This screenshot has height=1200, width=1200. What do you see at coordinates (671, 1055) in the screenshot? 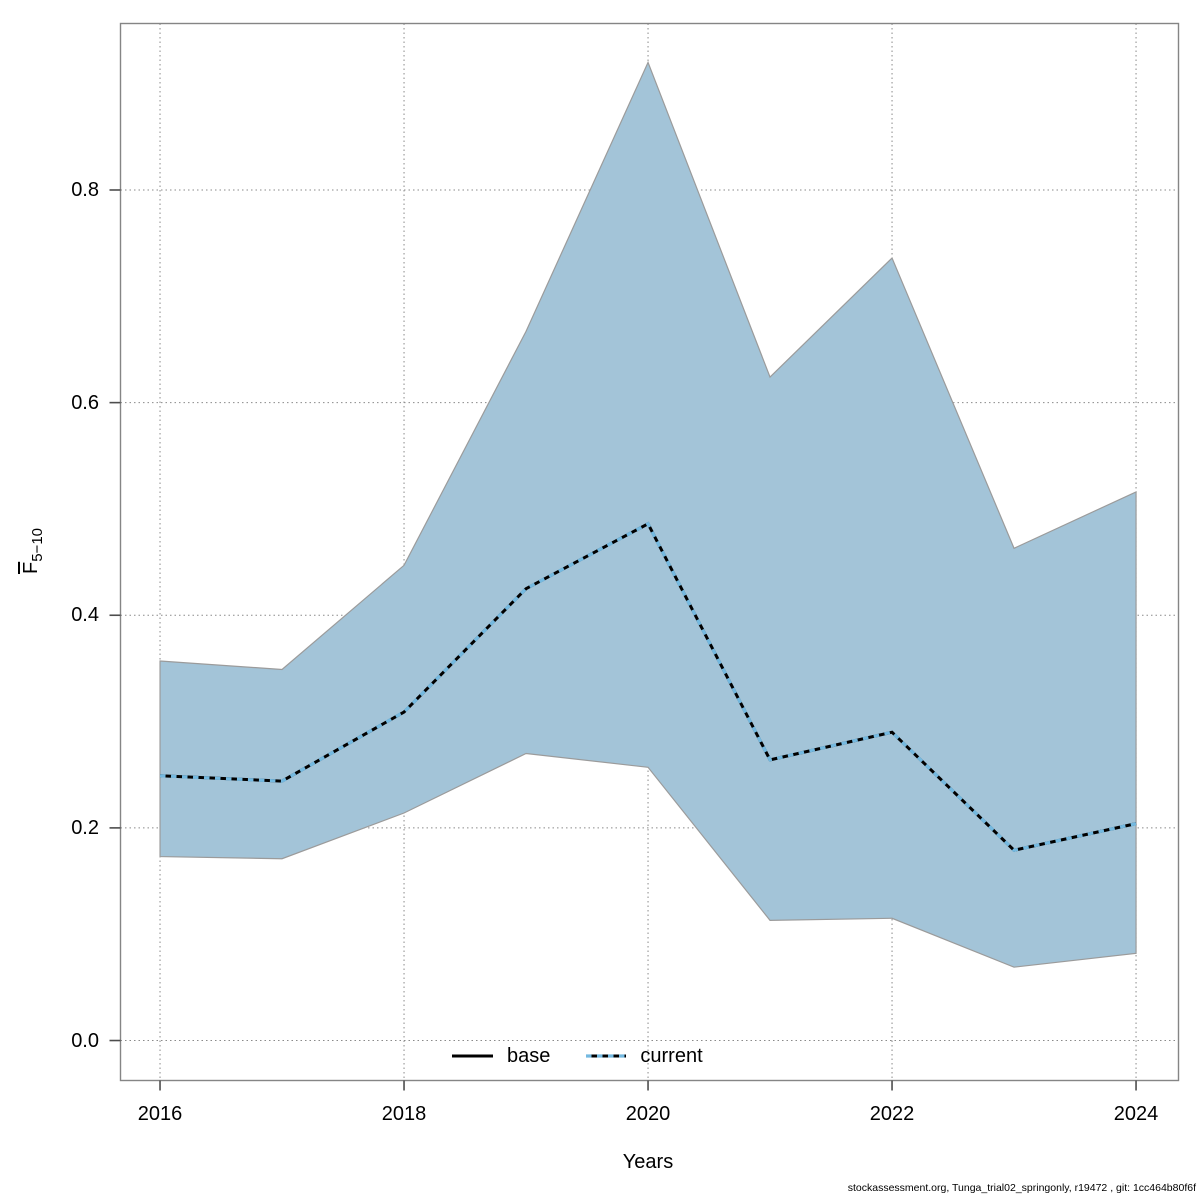
I see `legend-current-label: current` at bounding box center [671, 1055].